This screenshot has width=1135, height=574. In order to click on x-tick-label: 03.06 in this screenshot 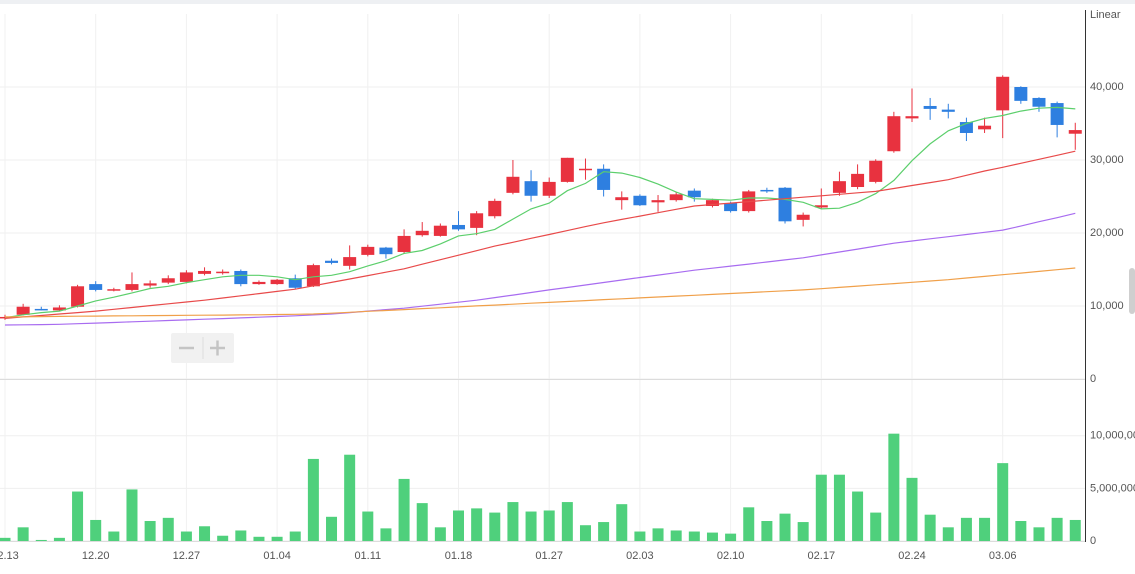, I will do `click(1003, 556)`.